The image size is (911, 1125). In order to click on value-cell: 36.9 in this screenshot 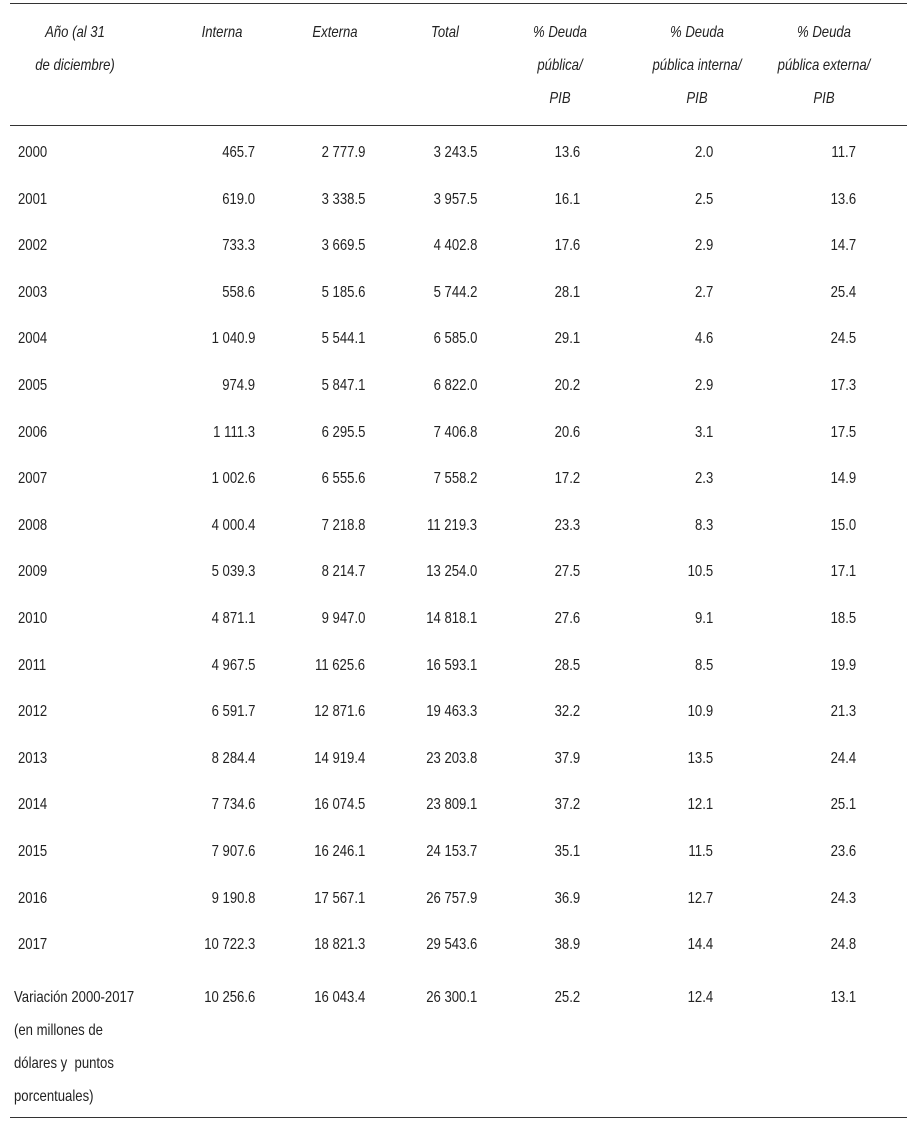, I will do `click(567, 898)`.